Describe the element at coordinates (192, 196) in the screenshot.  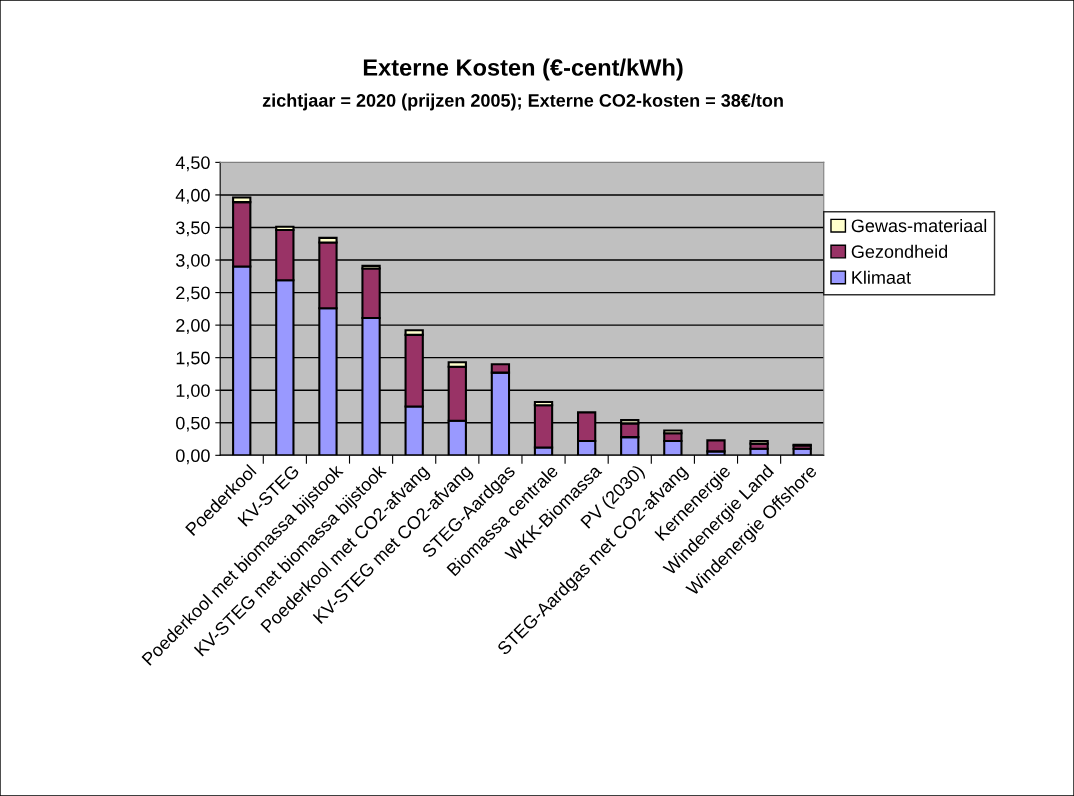
I see `y-tick-label: 4,00` at that location.